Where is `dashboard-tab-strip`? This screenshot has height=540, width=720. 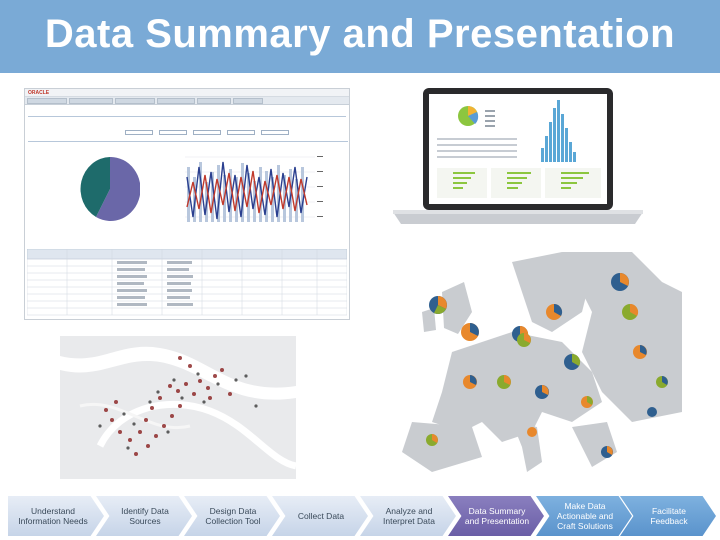
dashboard-tab-strip is located at coordinates (187, 101).